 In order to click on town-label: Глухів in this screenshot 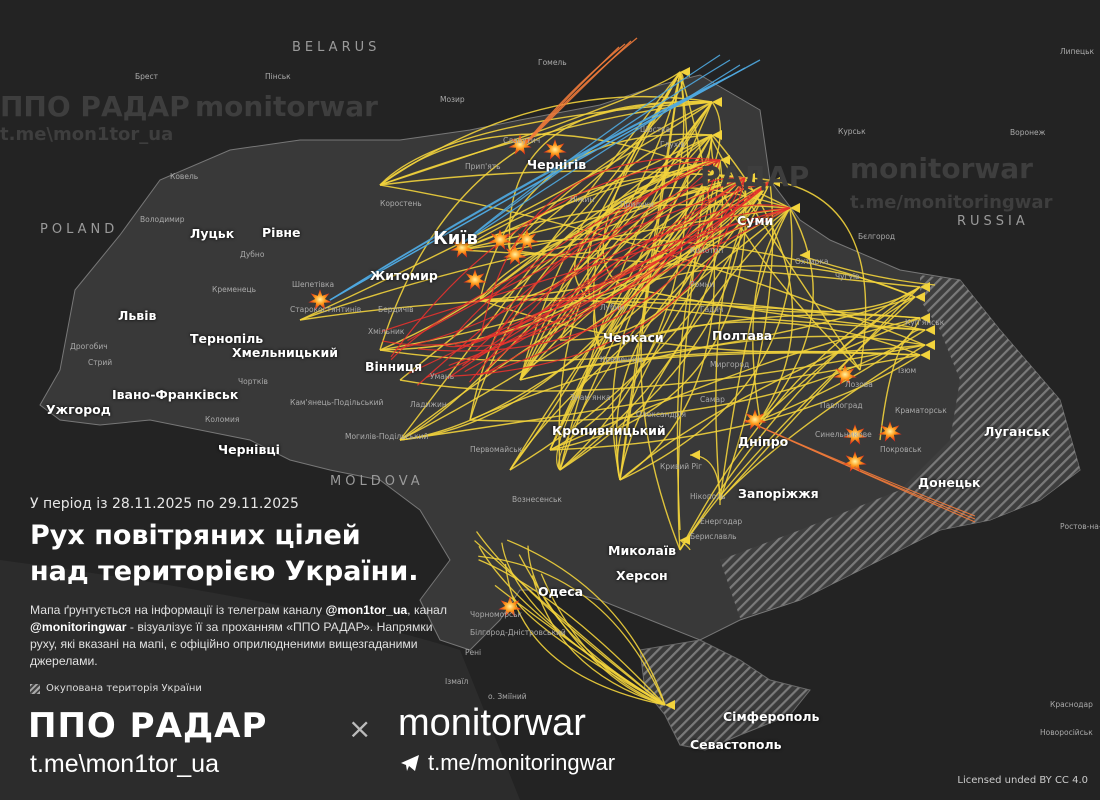, I will do `click(672, 144)`.